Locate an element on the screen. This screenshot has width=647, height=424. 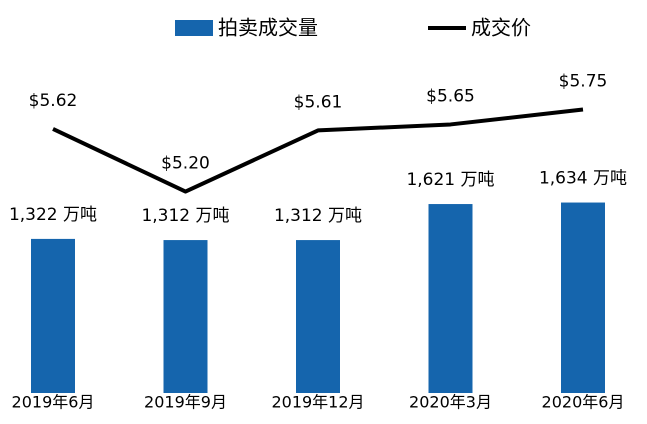
line-value-label: $5.61 is located at coordinates (318, 102).